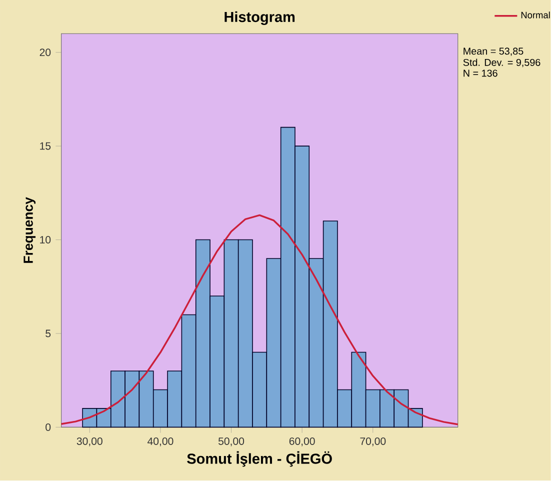 Image resolution: width=557 pixels, height=481 pixels. What do you see at coordinates (30, 230) in the screenshot?
I see `y-axis-title: Frequency` at bounding box center [30, 230].